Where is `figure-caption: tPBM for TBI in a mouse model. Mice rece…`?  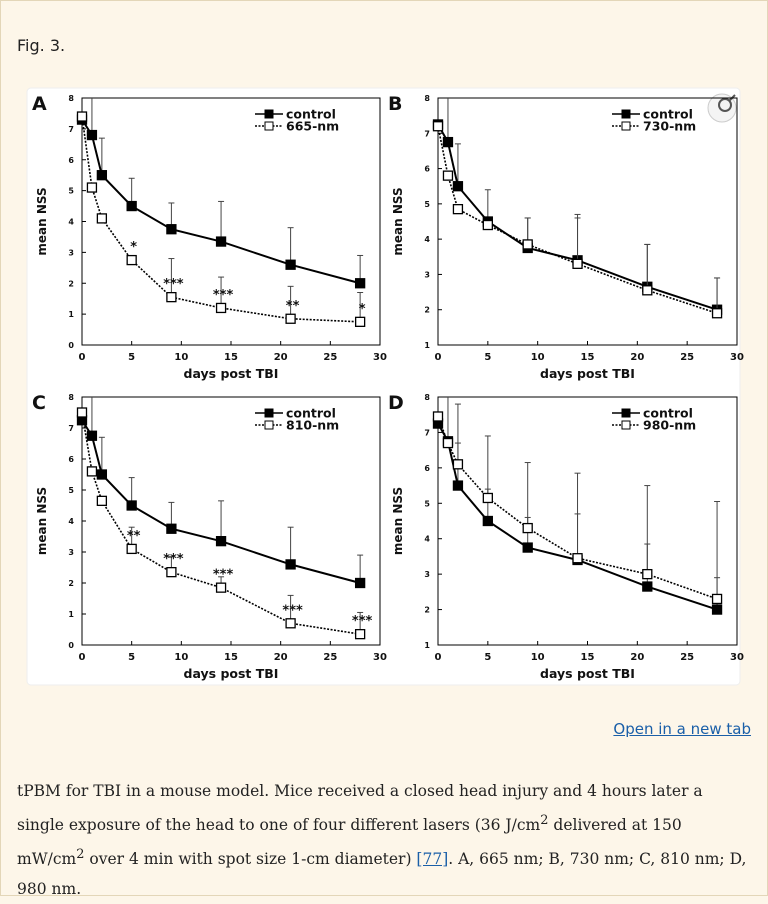 figure-caption: tPBM for TBI in a mouse model. Mice rece… is located at coordinates (382, 840).